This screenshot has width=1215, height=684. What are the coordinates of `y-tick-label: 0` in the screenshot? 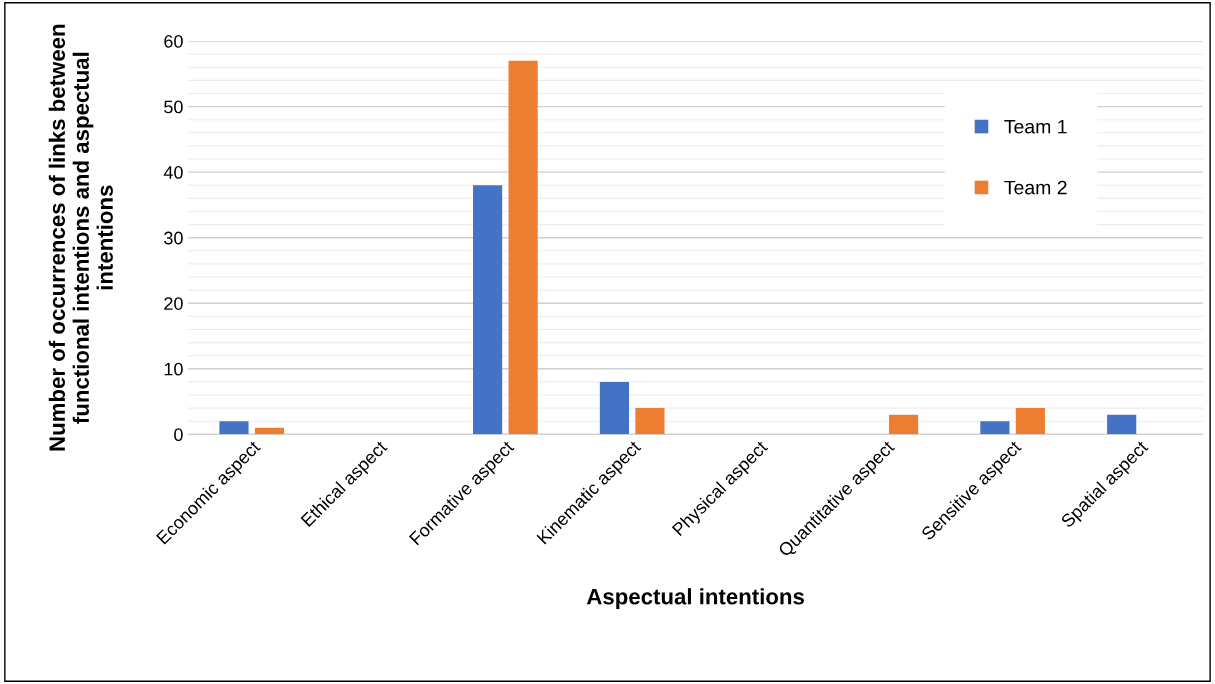 It's located at (178, 435).